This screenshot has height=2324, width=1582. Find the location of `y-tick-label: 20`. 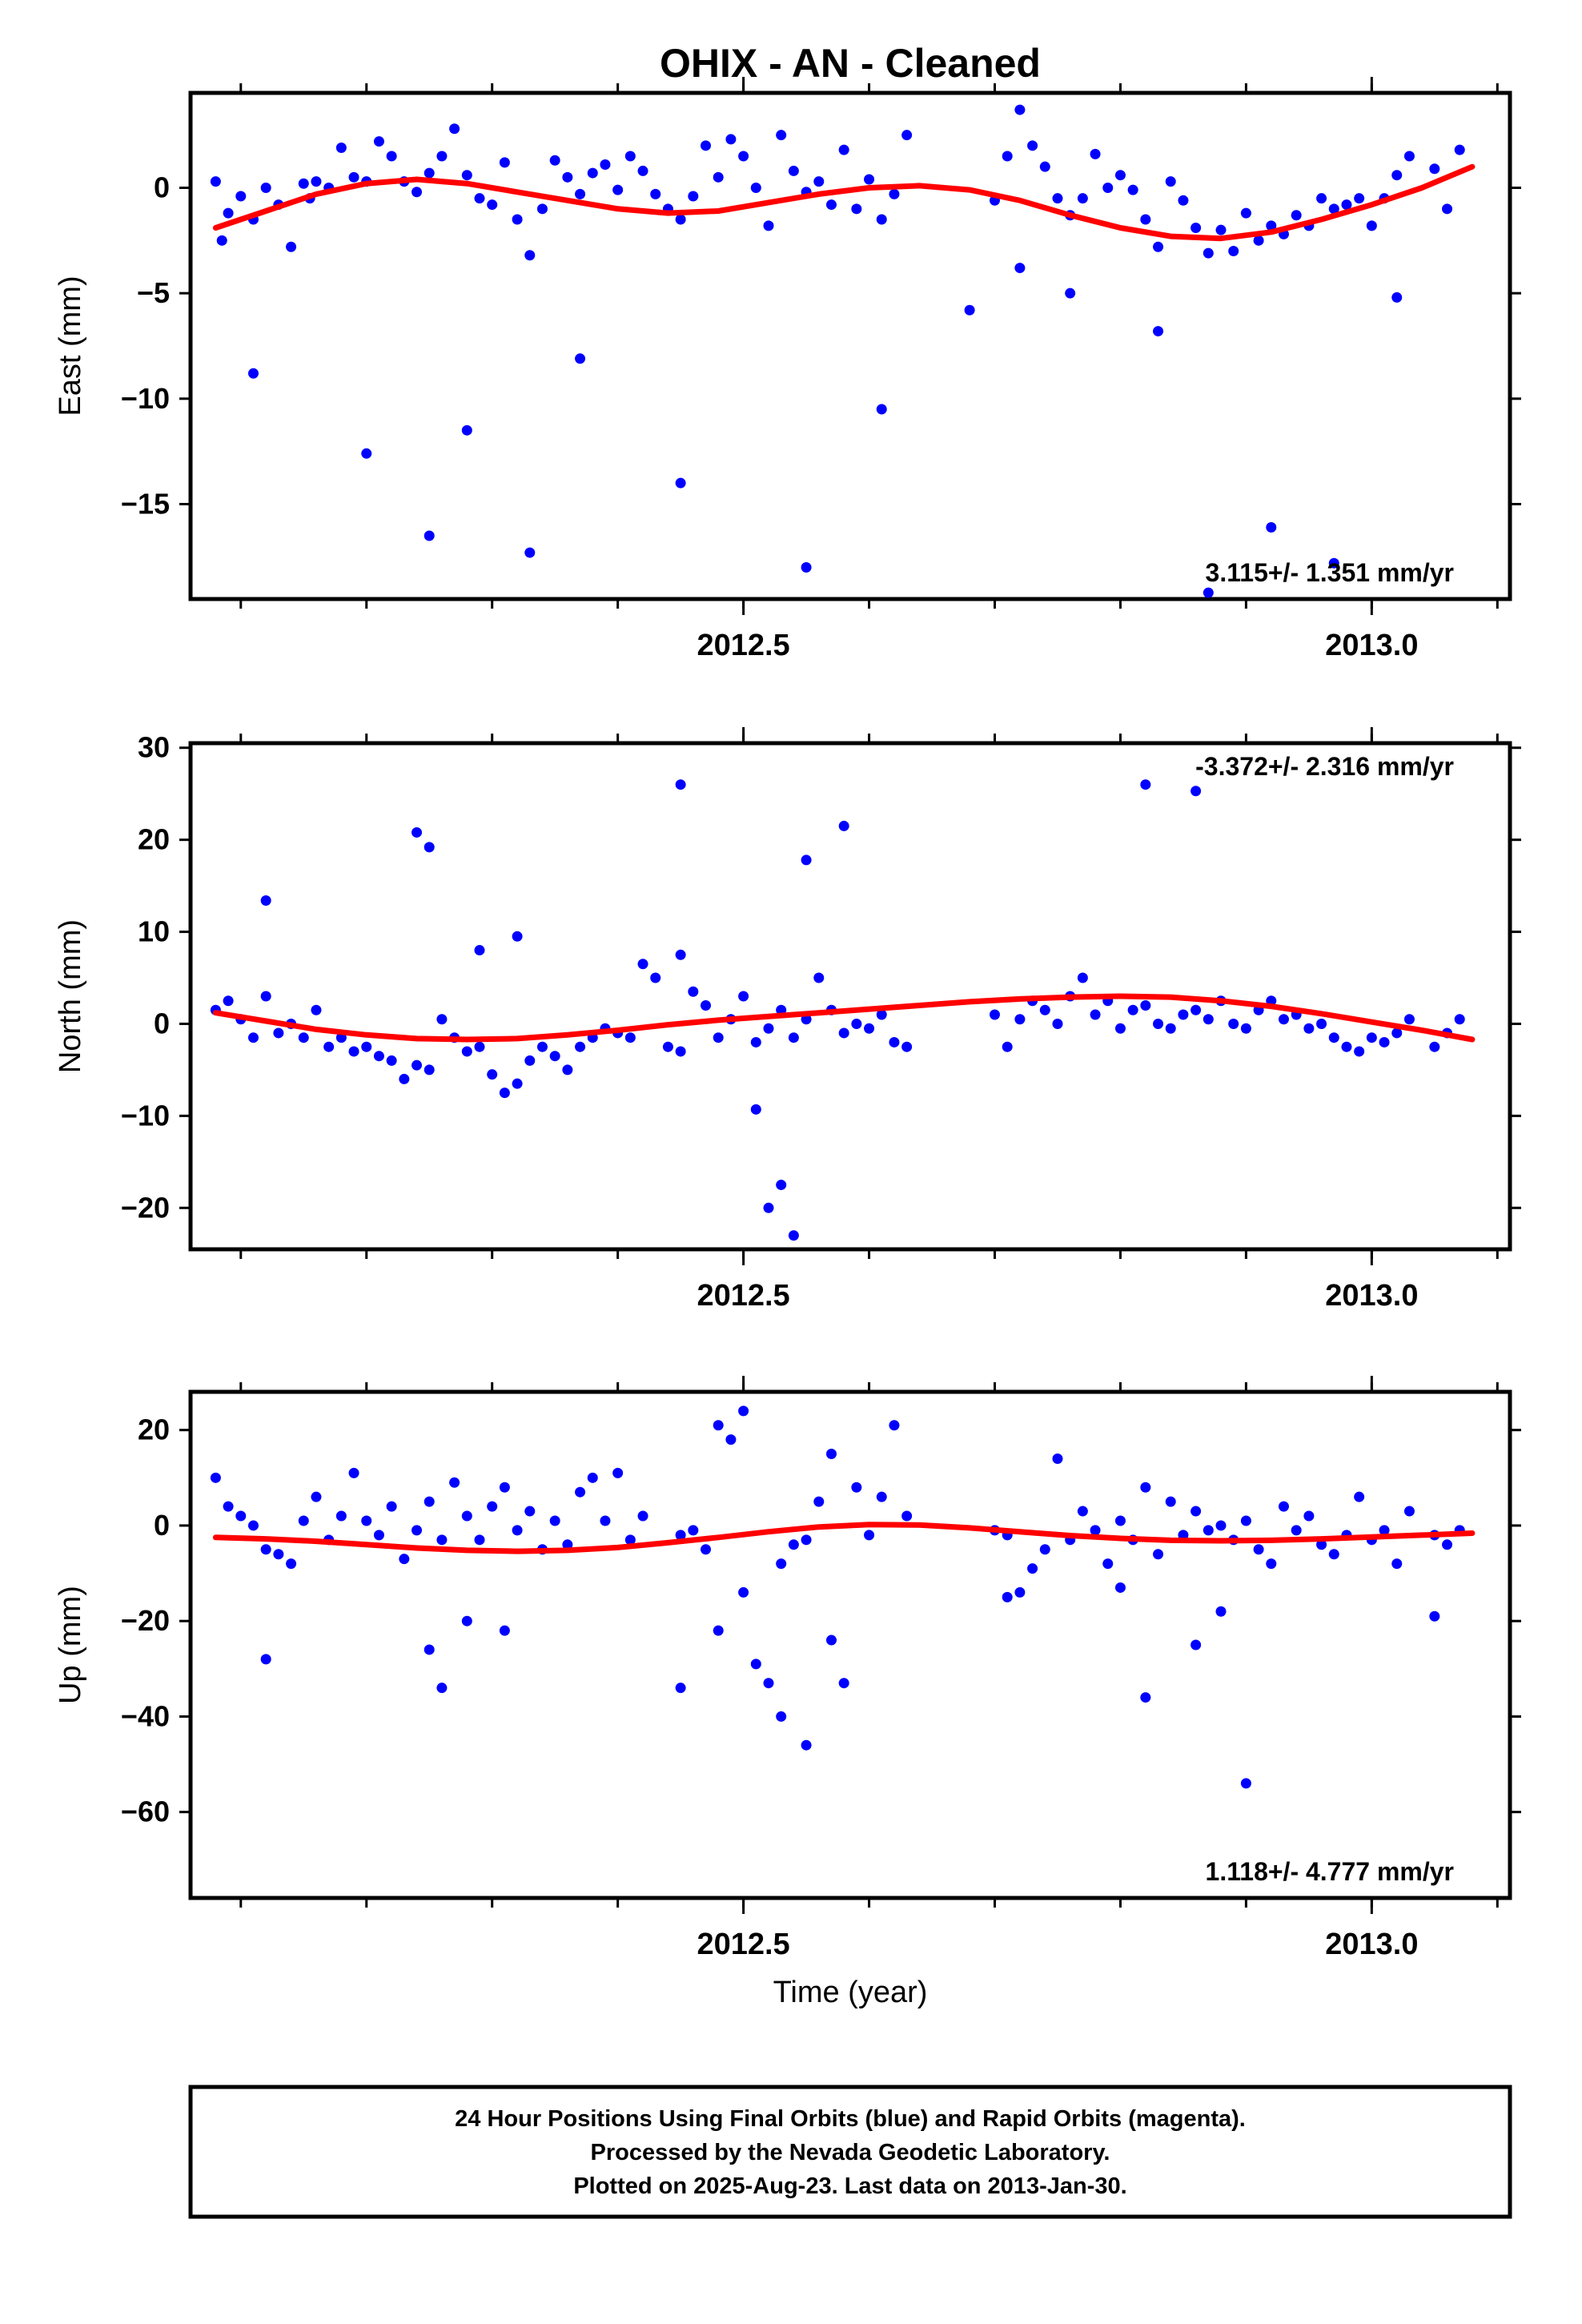

y-tick-label: 20 is located at coordinates (154, 839).